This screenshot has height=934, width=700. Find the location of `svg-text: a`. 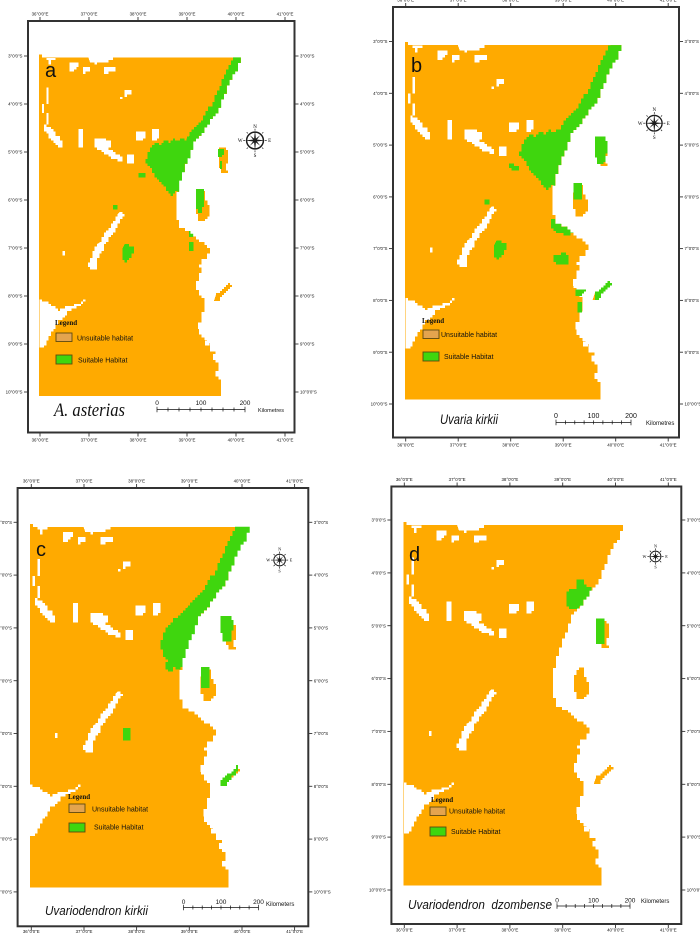

svg-text: a is located at coordinates (51, 71).